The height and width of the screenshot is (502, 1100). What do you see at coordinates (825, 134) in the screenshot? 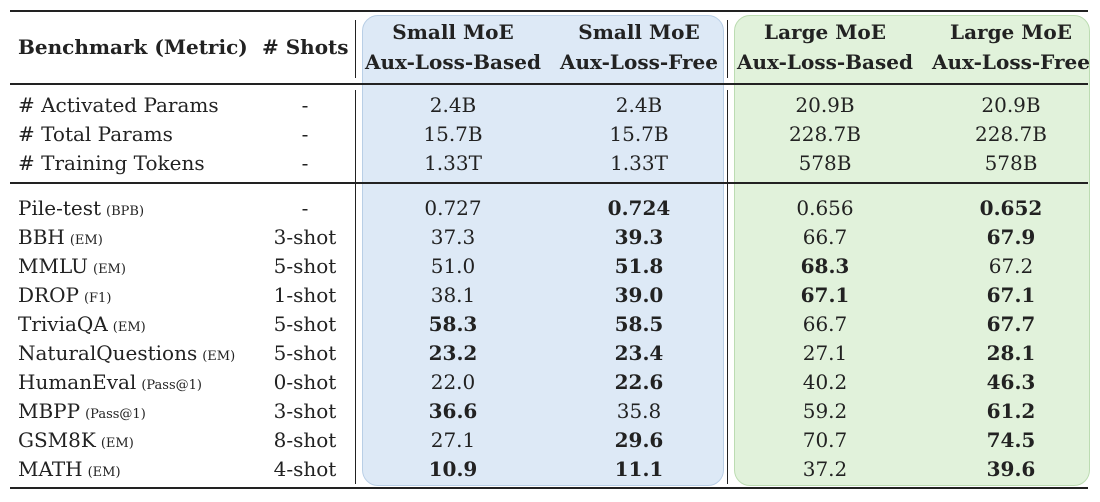
I see `row-value-col-3: 228.7B` at bounding box center [825, 134].